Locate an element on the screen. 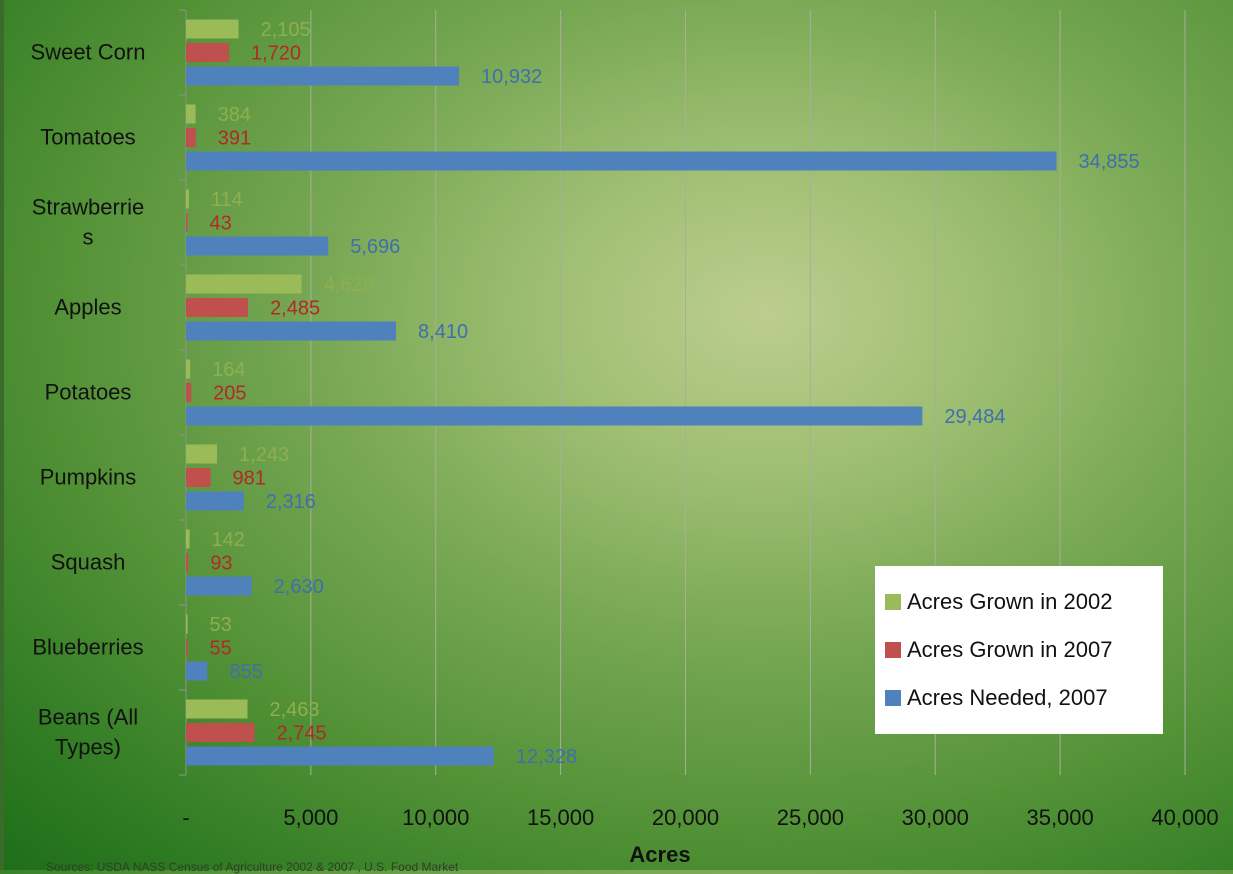 This screenshot has height=874, width=1233. data-label: 1,243 is located at coordinates (264, 455).